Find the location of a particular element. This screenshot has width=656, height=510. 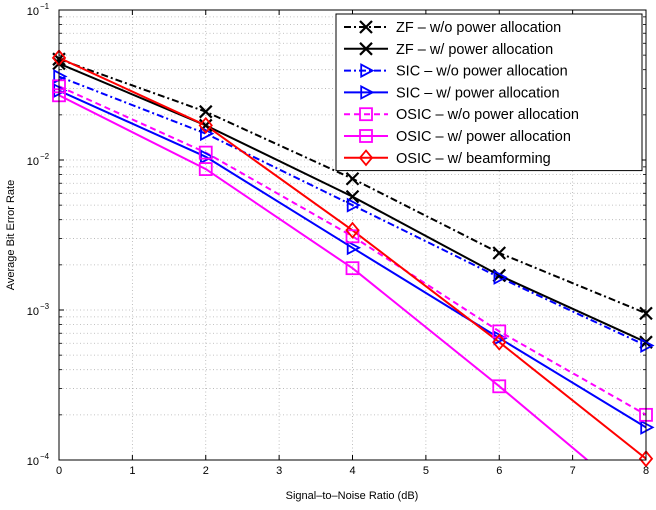

y-tick-exponent: −4 is located at coordinates (45, 456).